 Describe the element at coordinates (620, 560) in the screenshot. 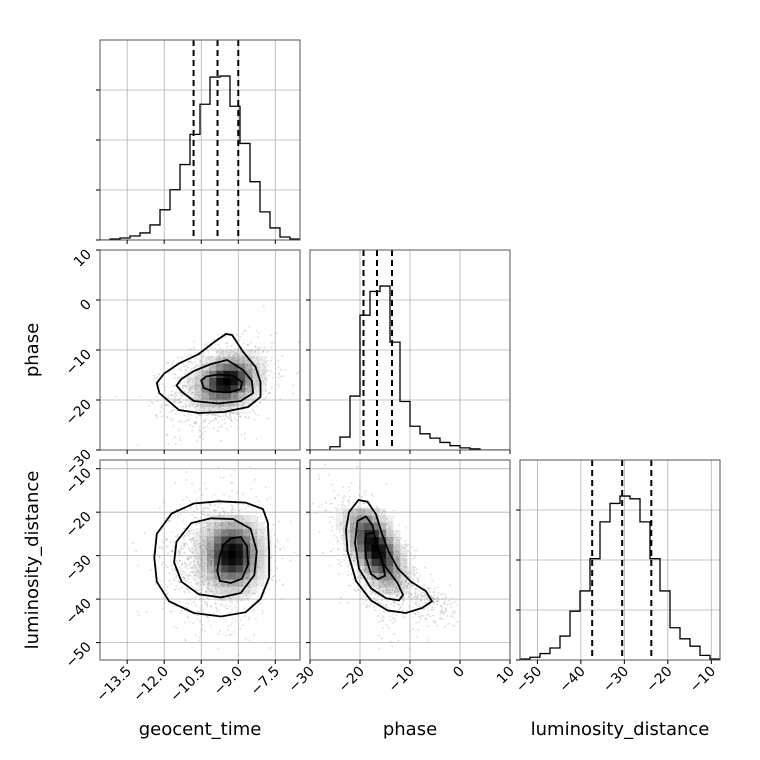

I see `histogram-panel-luminosity_distance` at that location.